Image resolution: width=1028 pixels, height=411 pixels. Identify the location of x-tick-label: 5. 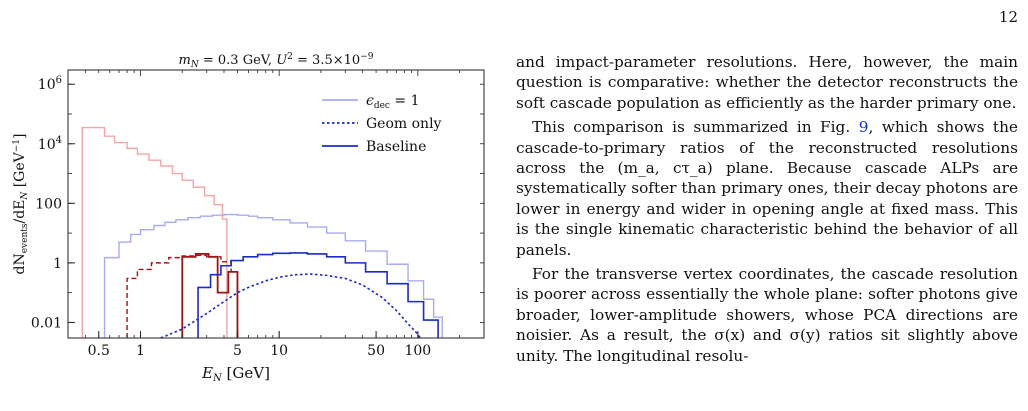
(237, 351).